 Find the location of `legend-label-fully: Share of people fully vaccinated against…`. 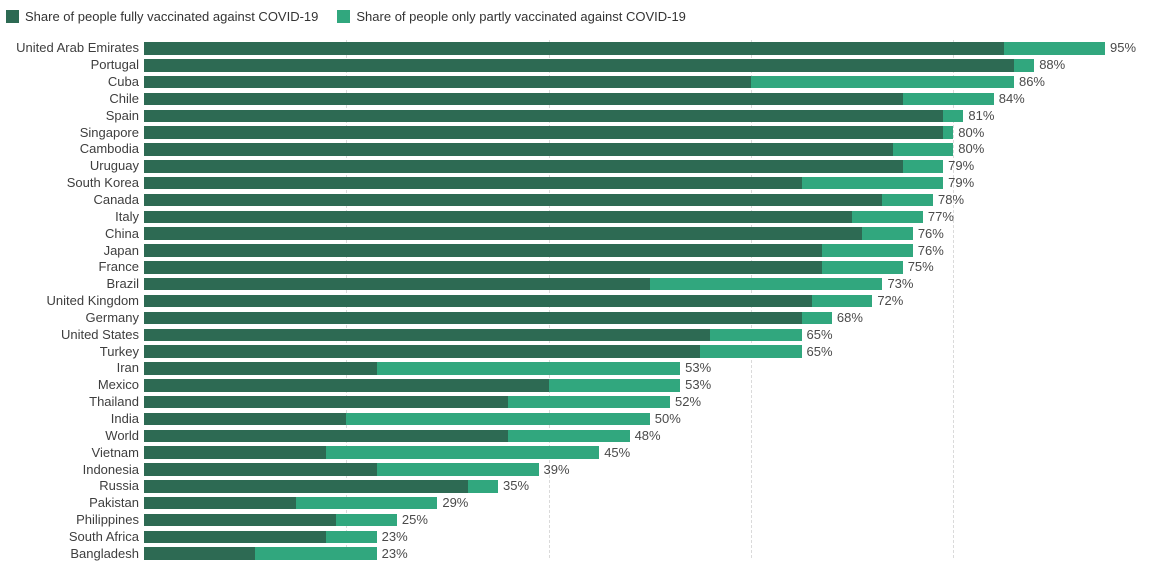

legend-label-fully: Share of people fully vaccinated against… is located at coordinates (172, 16).